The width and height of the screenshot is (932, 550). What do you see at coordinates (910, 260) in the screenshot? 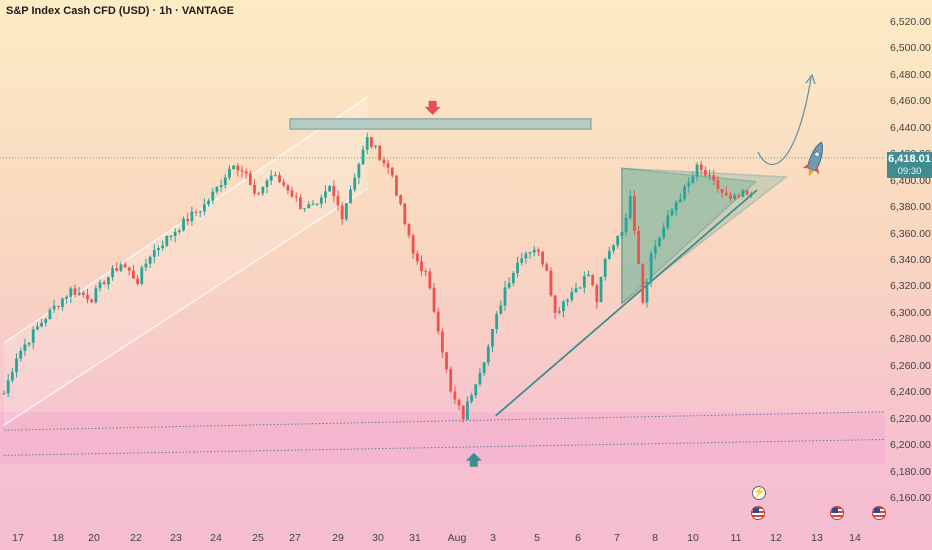
I see `price-tick-label: 6,340.00` at bounding box center [910, 260].